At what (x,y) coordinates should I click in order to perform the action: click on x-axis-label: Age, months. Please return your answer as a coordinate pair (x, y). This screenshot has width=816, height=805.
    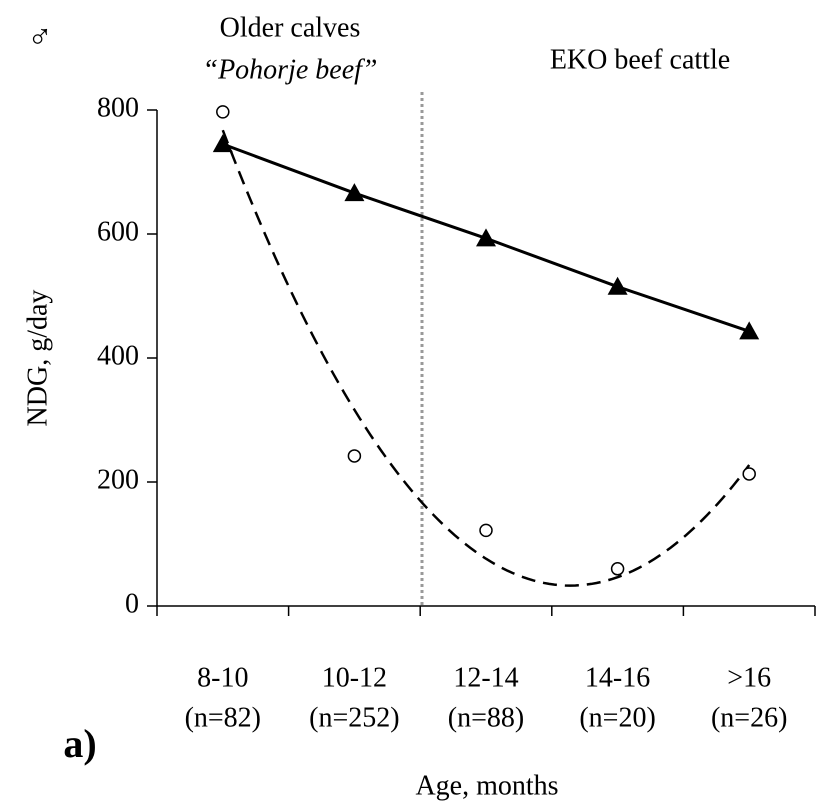
    Looking at the image, I should click on (486, 785).